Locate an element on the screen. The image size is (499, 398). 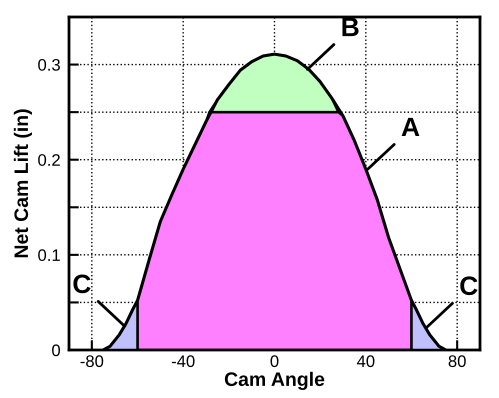
x-axis-title: Cam Angle is located at coordinates (274, 381).